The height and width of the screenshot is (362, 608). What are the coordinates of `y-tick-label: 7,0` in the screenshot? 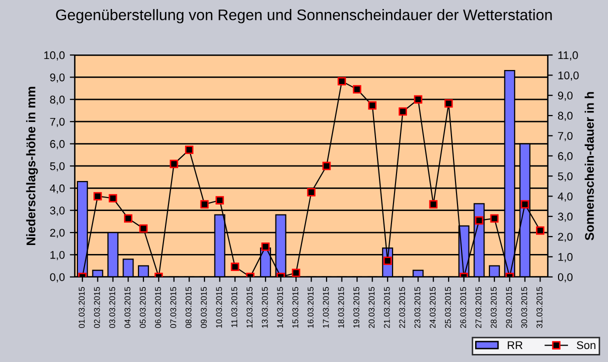 It's located at (57, 123).